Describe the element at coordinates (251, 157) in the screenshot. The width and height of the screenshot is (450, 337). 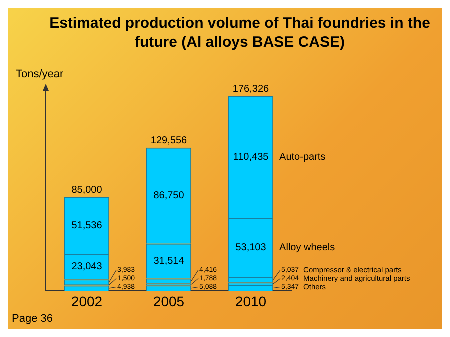
I see `data-label: 110,435` at that location.